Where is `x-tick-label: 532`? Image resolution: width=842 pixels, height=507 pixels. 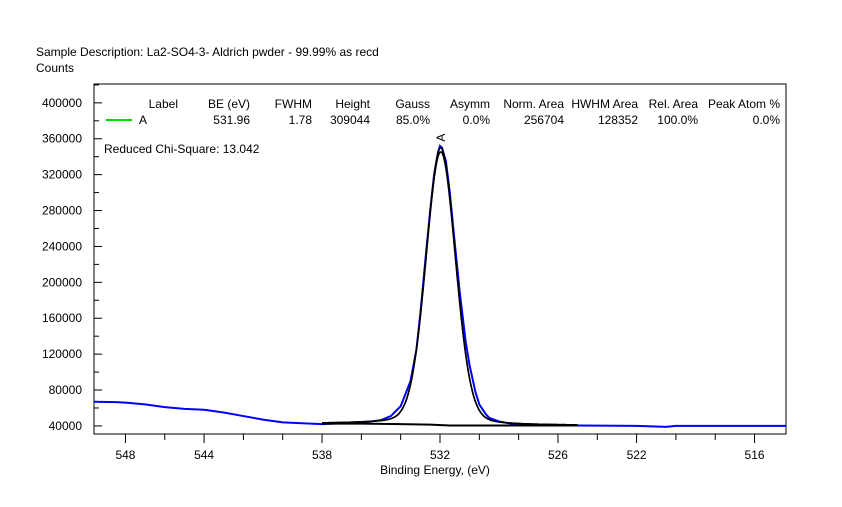
x-tick-label: 532 is located at coordinates (440, 455).